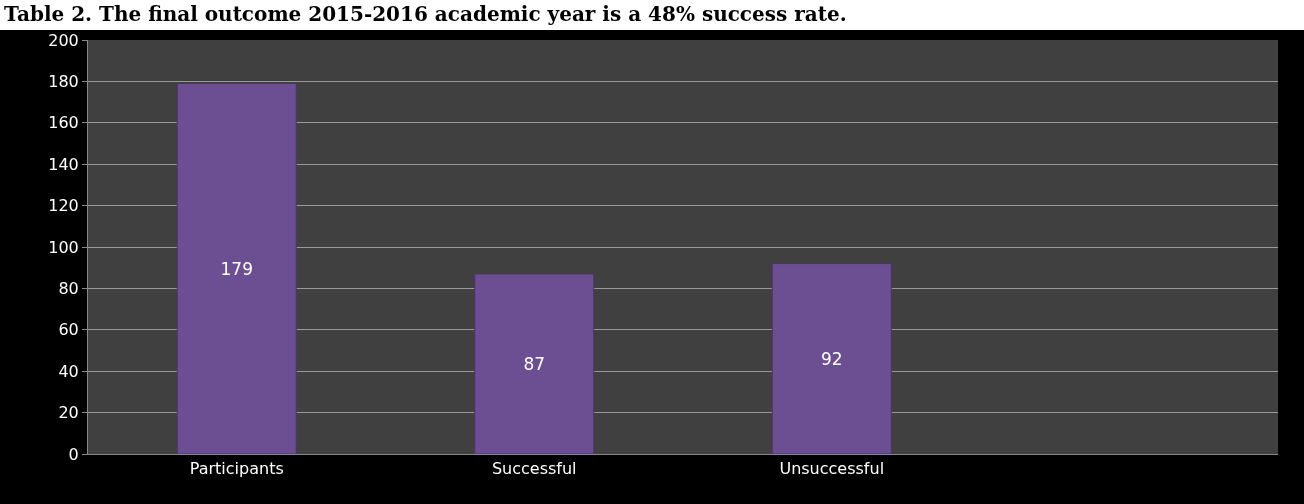  What do you see at coordinates (236, 469) in the screenshot?
I see `x-tick-label: Participants` at bounding box center [236, 469].